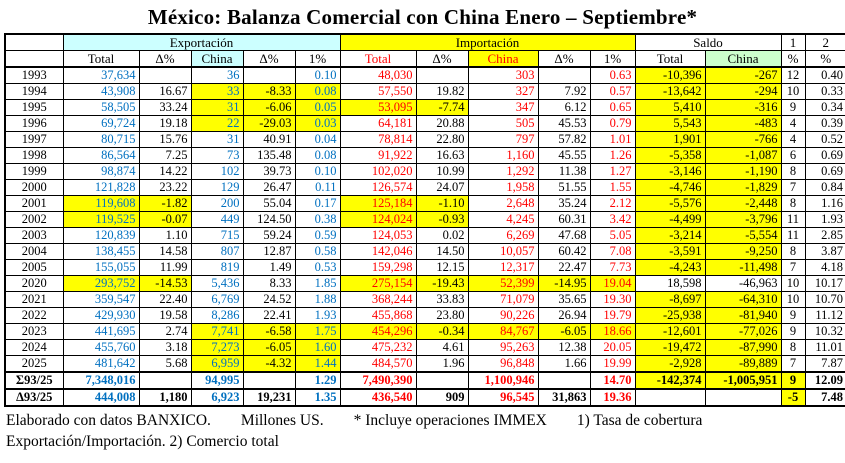  What do you see at coordinates (612, 251) in the screenshot?
I see `cell-imp-pct: 7.08` at bounding box center [612, 251].